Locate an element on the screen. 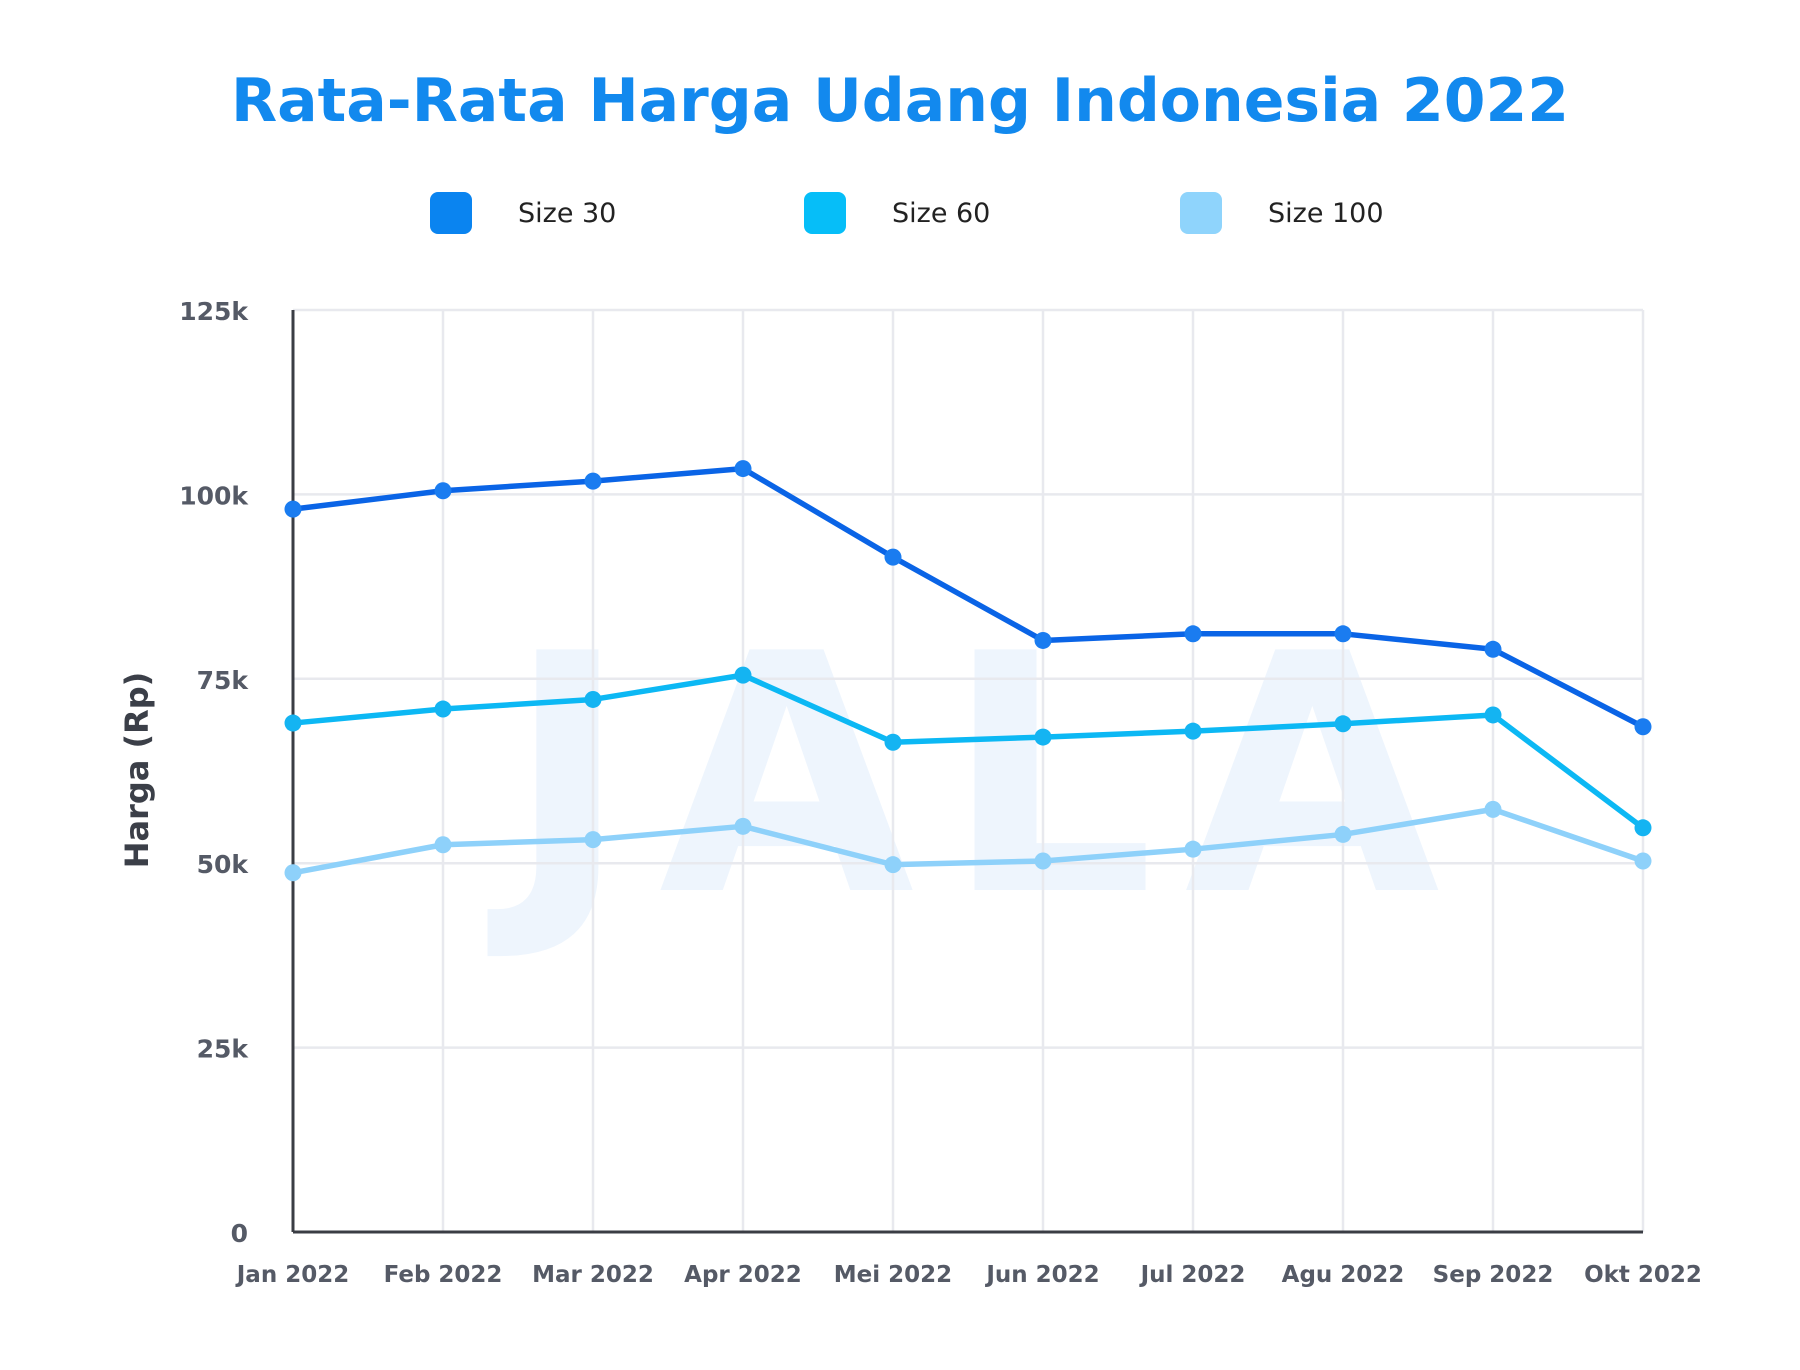 Image resolution: width=1800 pixels, height=1370 pixels. y-tick-label: 50k is located at coordinates (223, 864).